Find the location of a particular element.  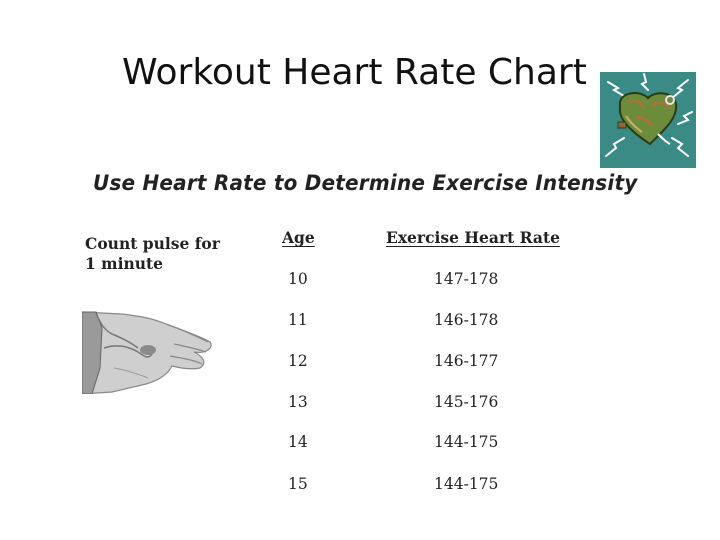

rate-column-header: Exercise Heart Rate is located at coordinates (473, 237).